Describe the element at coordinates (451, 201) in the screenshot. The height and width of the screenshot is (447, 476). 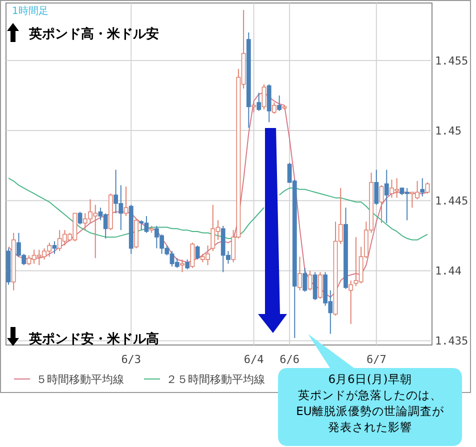
I see `y-tick-label: 1.445` at that location.